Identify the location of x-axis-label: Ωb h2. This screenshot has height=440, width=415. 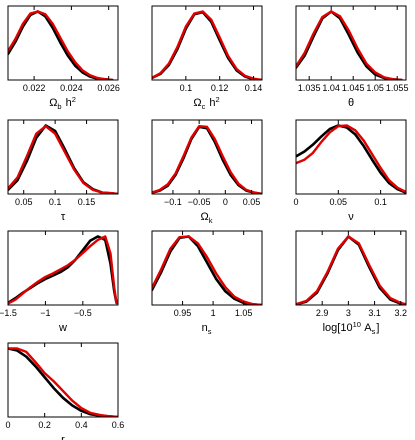
(63, 103).